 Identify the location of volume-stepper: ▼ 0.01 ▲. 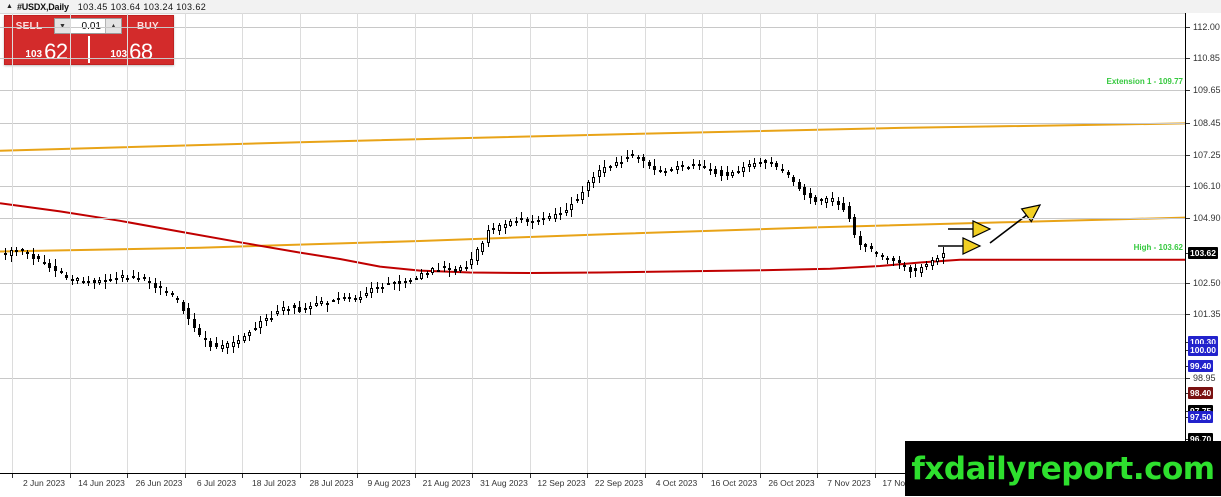
(88, 26).